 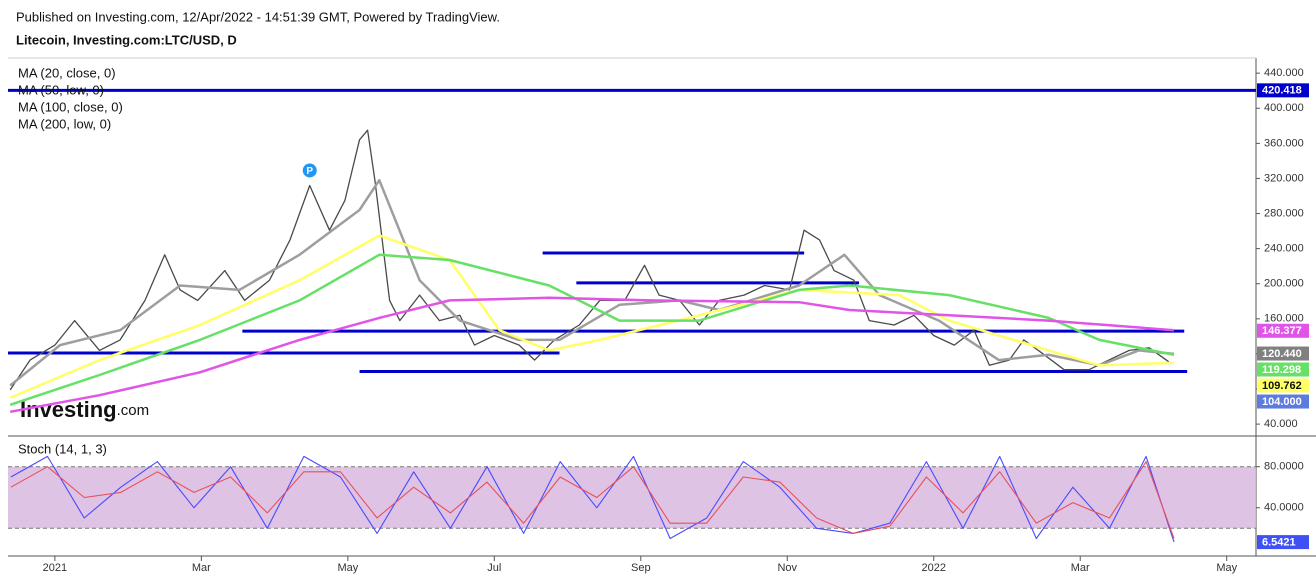 I want to click on x-tick-label: 2021, so click(x=55, y=568).